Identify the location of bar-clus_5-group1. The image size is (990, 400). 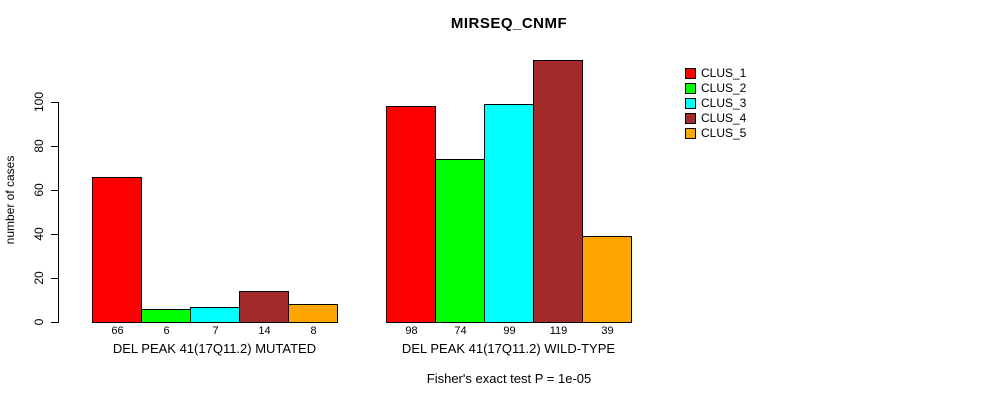
(313, 313).